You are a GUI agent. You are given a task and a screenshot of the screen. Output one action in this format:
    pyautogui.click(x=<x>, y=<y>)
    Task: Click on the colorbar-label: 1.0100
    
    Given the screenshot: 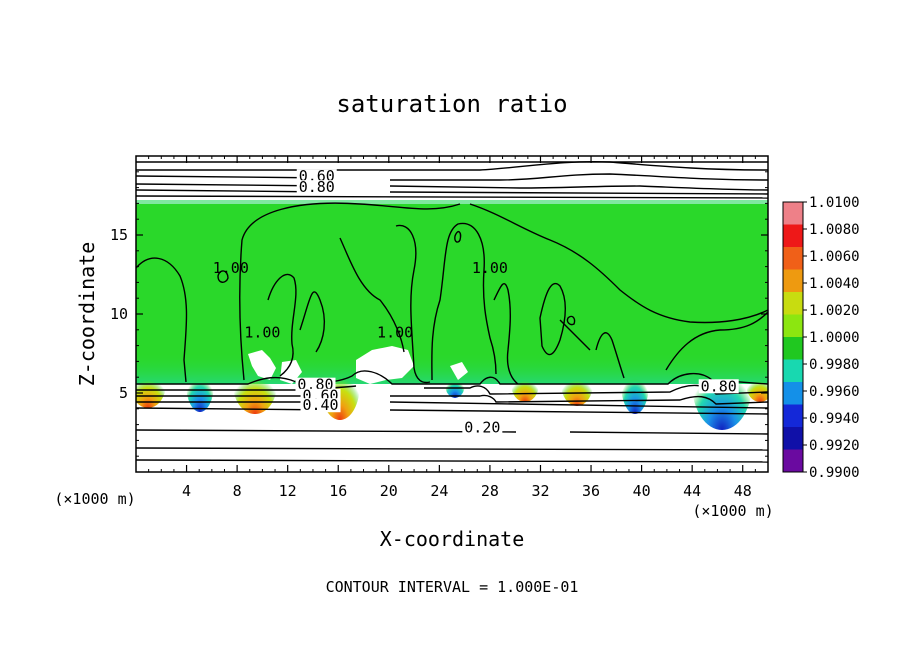 What is the action you would take?
    pyautogui.click(x=834, y=203)
    